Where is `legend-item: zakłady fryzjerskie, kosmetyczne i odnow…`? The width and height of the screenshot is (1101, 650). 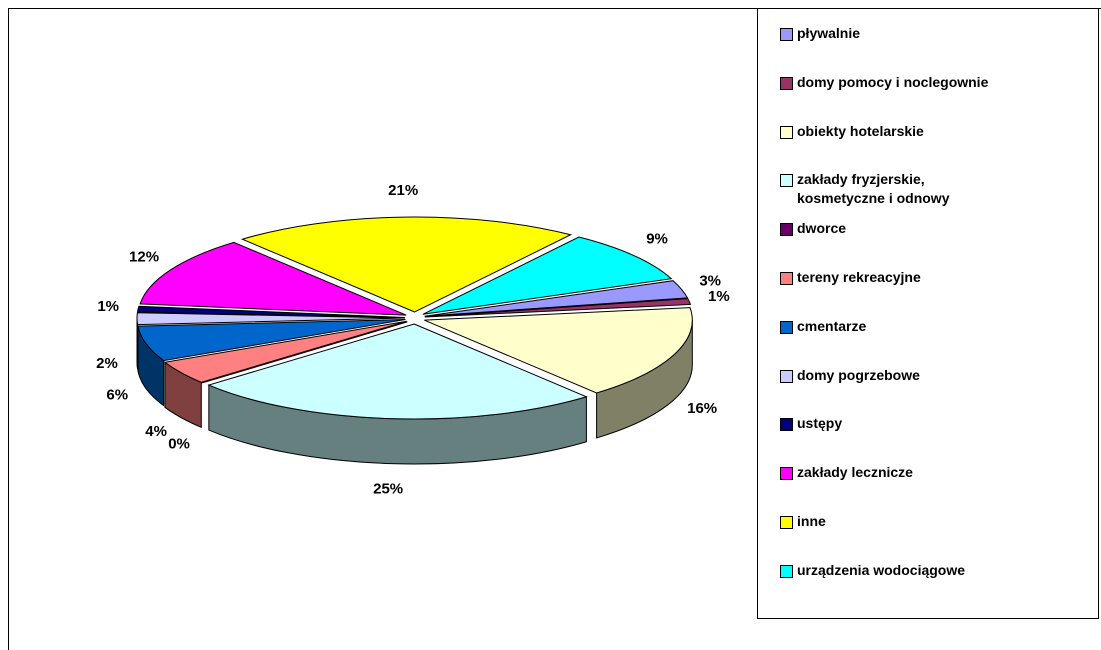
legend-item: zakłady fryzjerskie, kosmetyczne i odnow… is located at coordinates (883, 189).